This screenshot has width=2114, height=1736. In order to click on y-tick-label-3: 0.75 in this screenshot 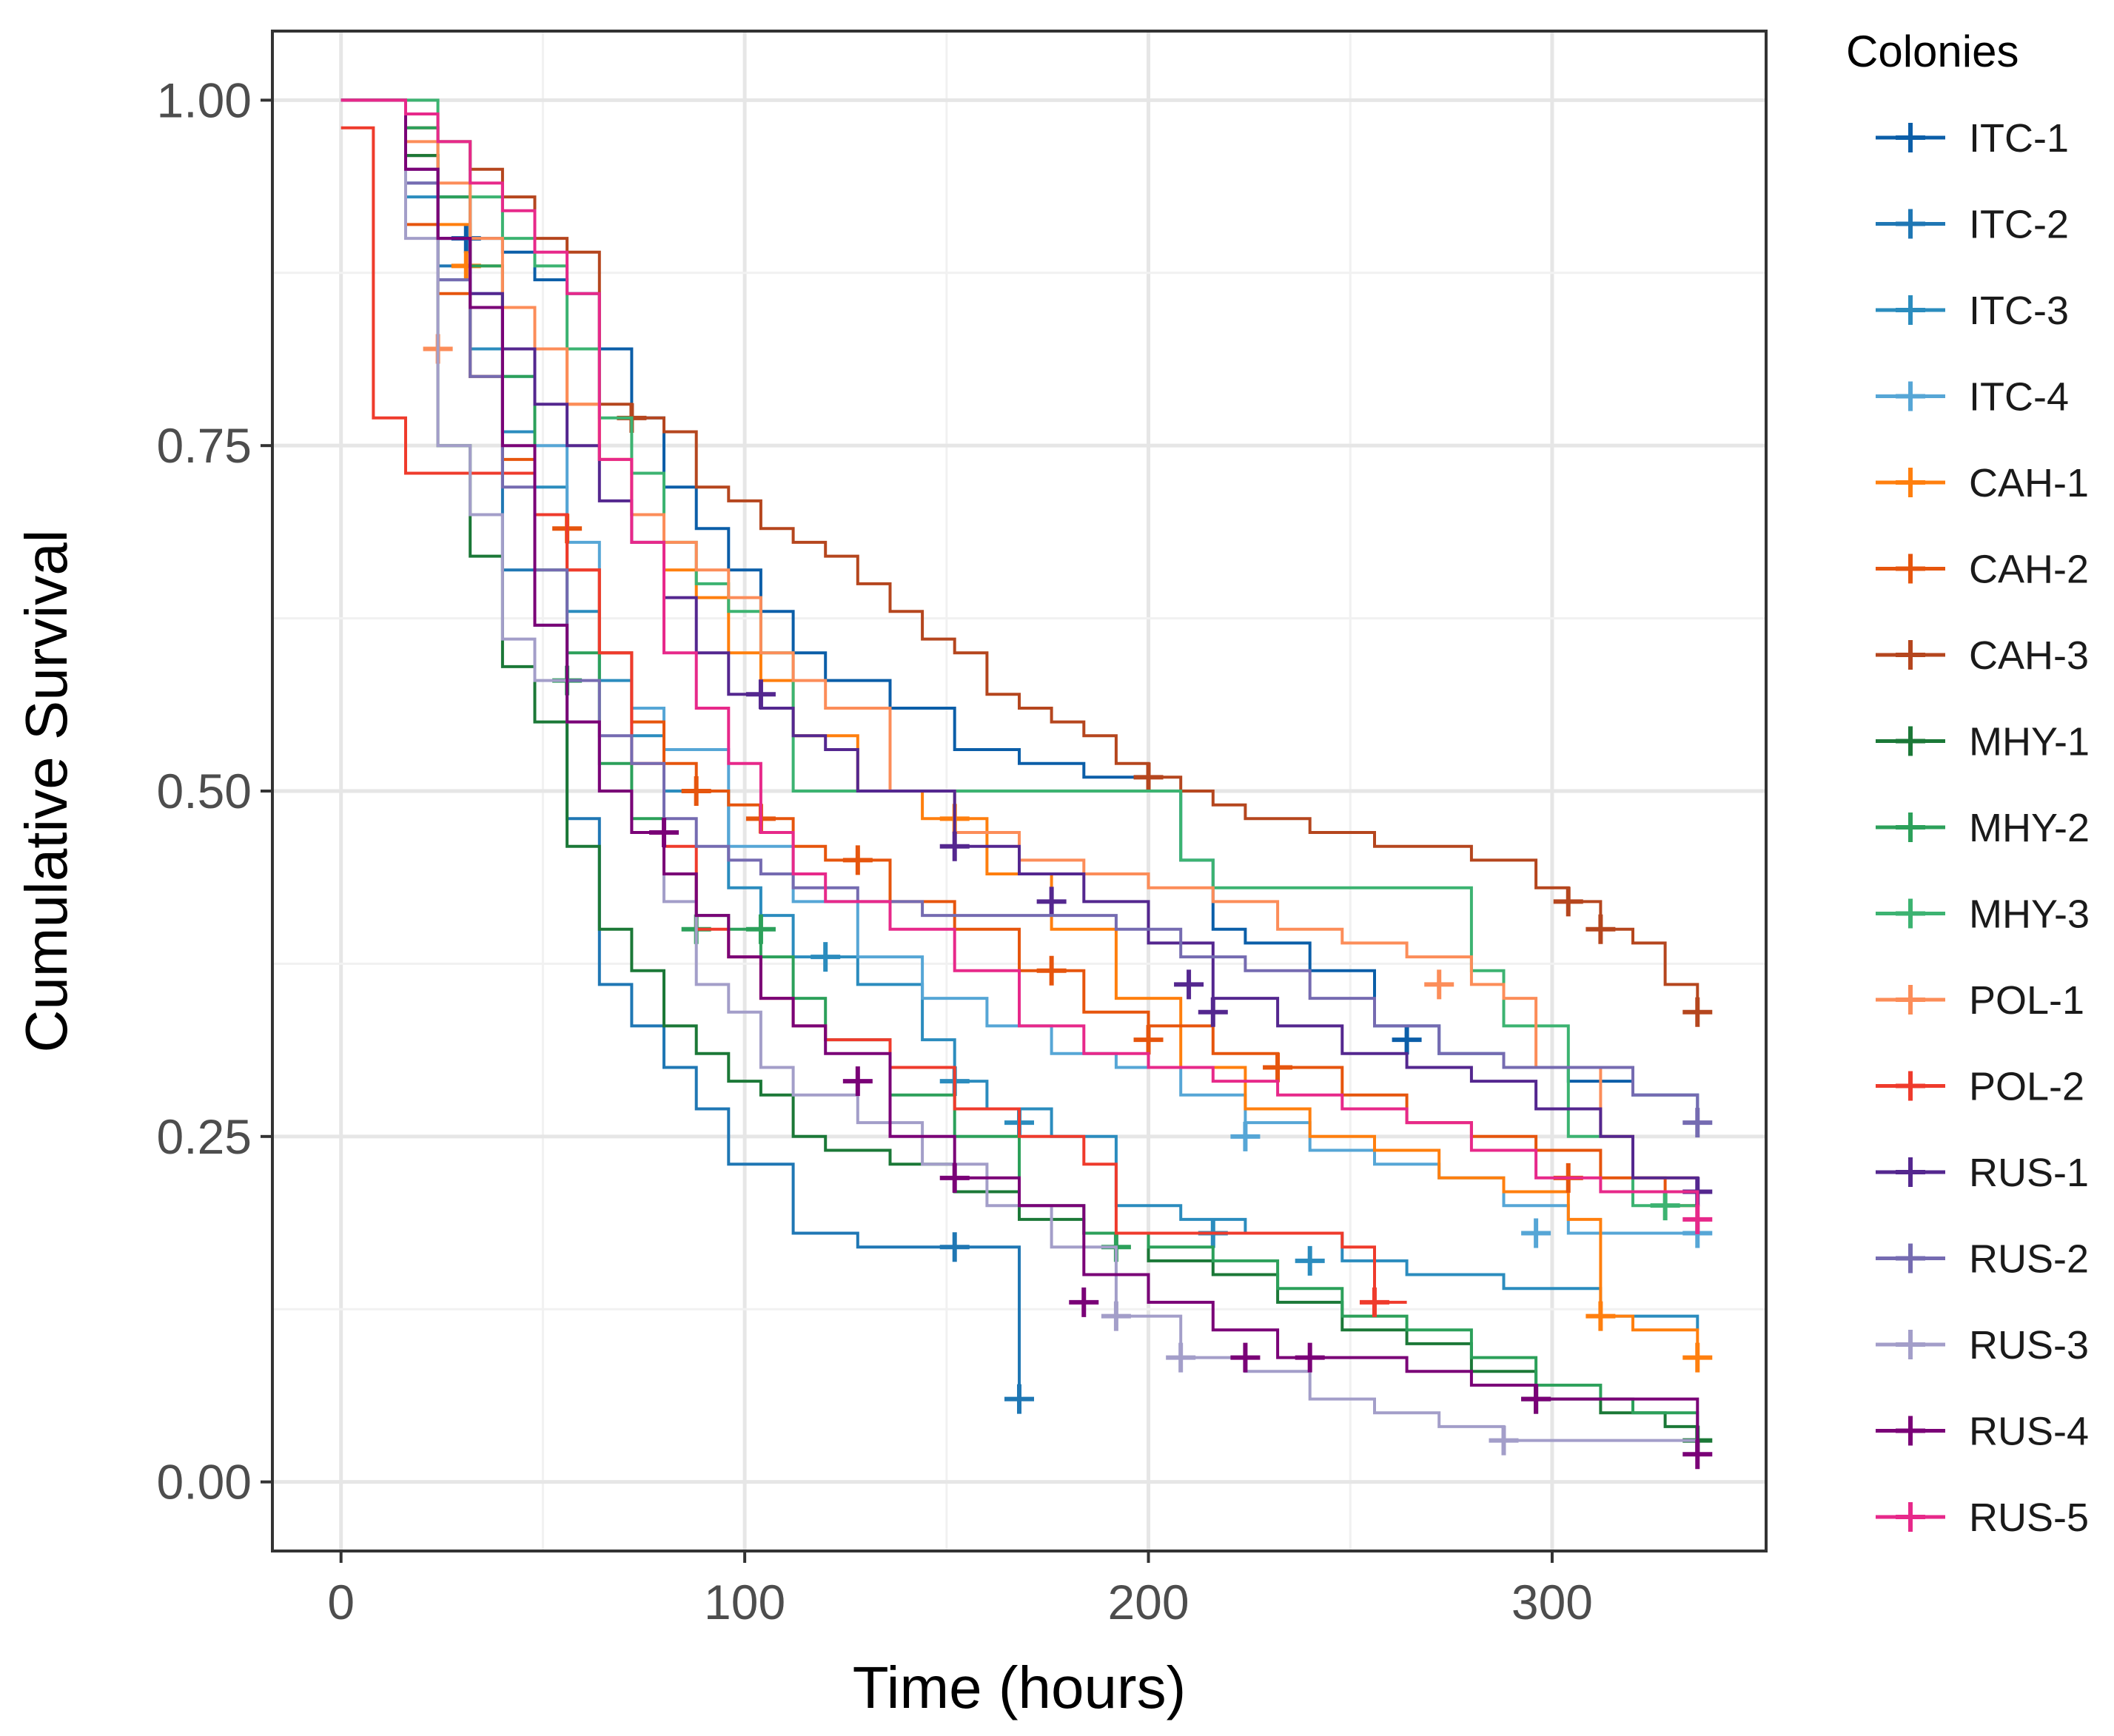, I will do `click(204, 445)`.